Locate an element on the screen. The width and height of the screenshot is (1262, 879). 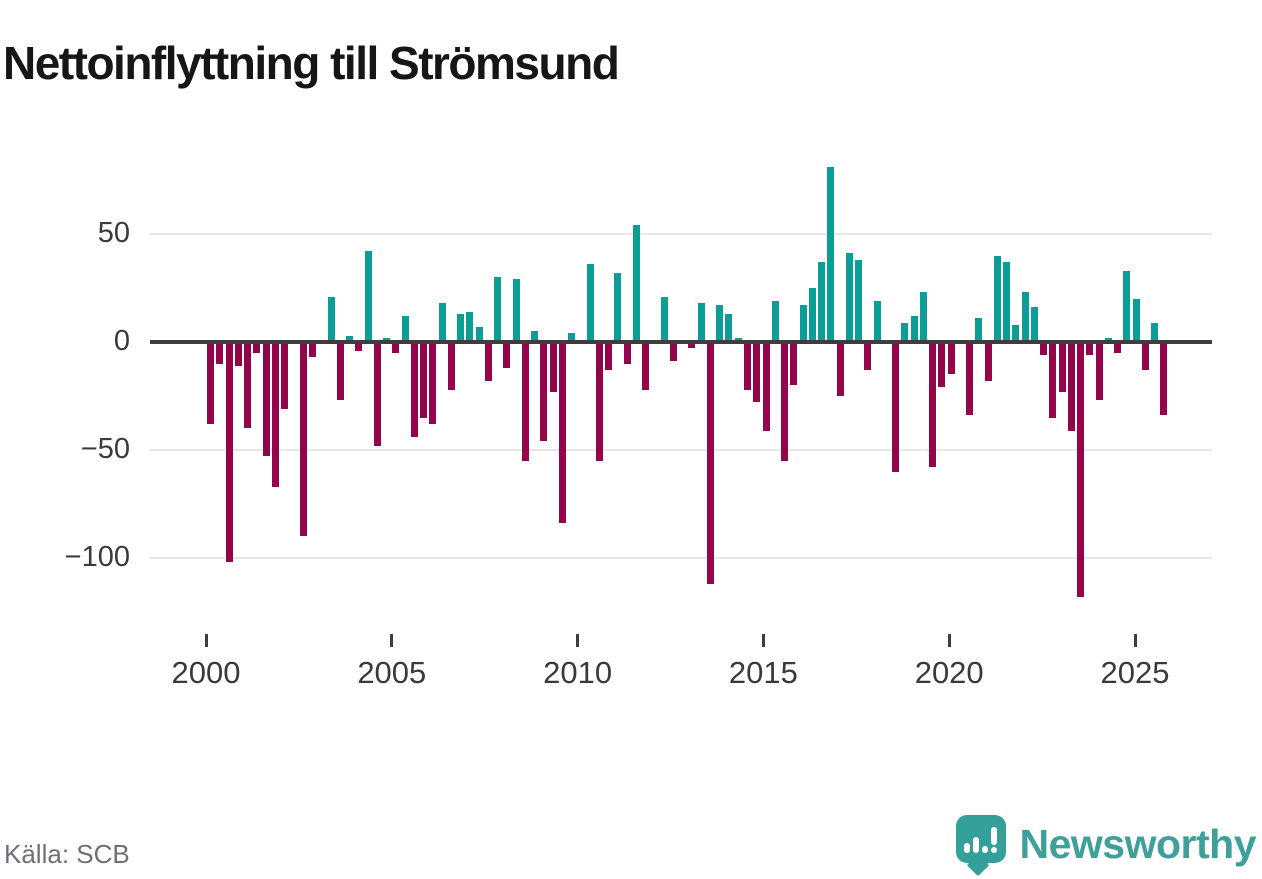
bar-2016Q4 is located at coordinates (831, 254).